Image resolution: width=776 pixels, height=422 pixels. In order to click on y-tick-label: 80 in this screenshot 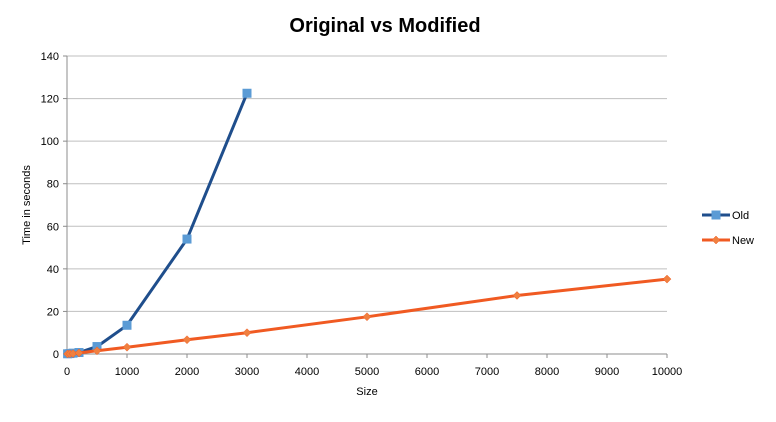, I will do `click(53, 185)`.